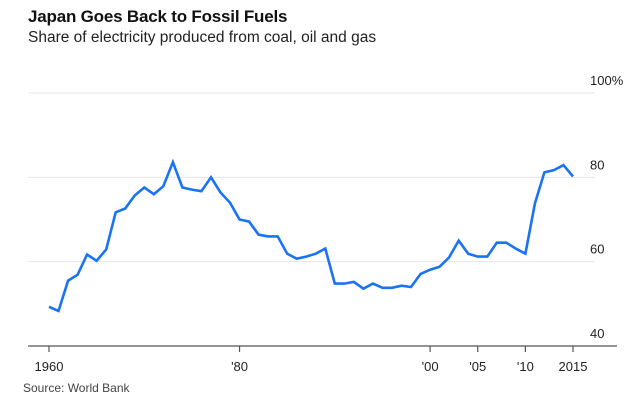 The height and width of the screenshot is (410, 640). What do you see at coordinates (430, 366) in the screenshot?
I see `x-tick-label: '00` at bounding box center [430, 366].